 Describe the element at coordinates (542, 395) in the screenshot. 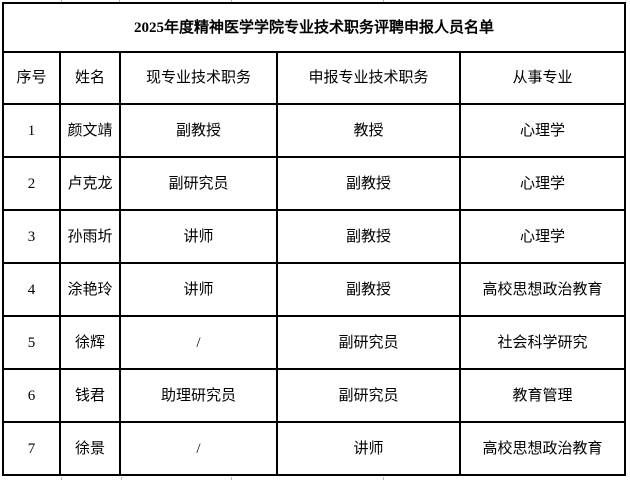

I see `field-cell: 教育管理` at that location.